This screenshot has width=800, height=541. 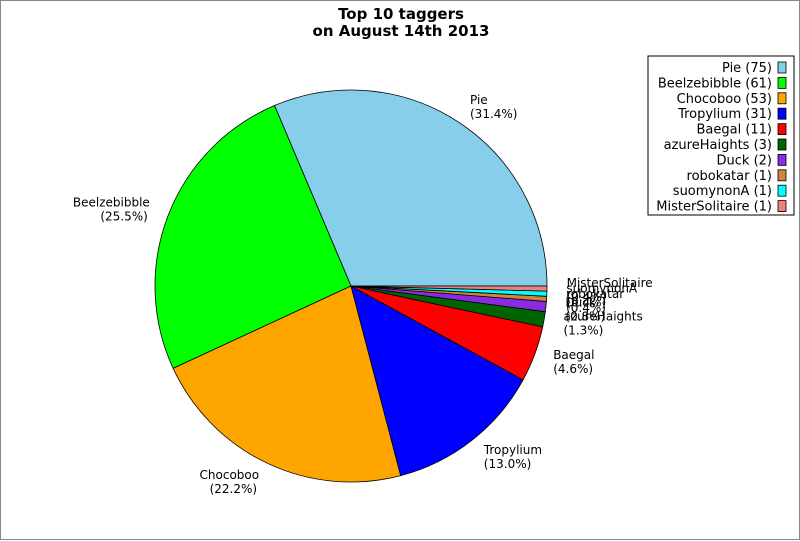 I want to click on slice-label: robokatar, so click(x=595, y=294).